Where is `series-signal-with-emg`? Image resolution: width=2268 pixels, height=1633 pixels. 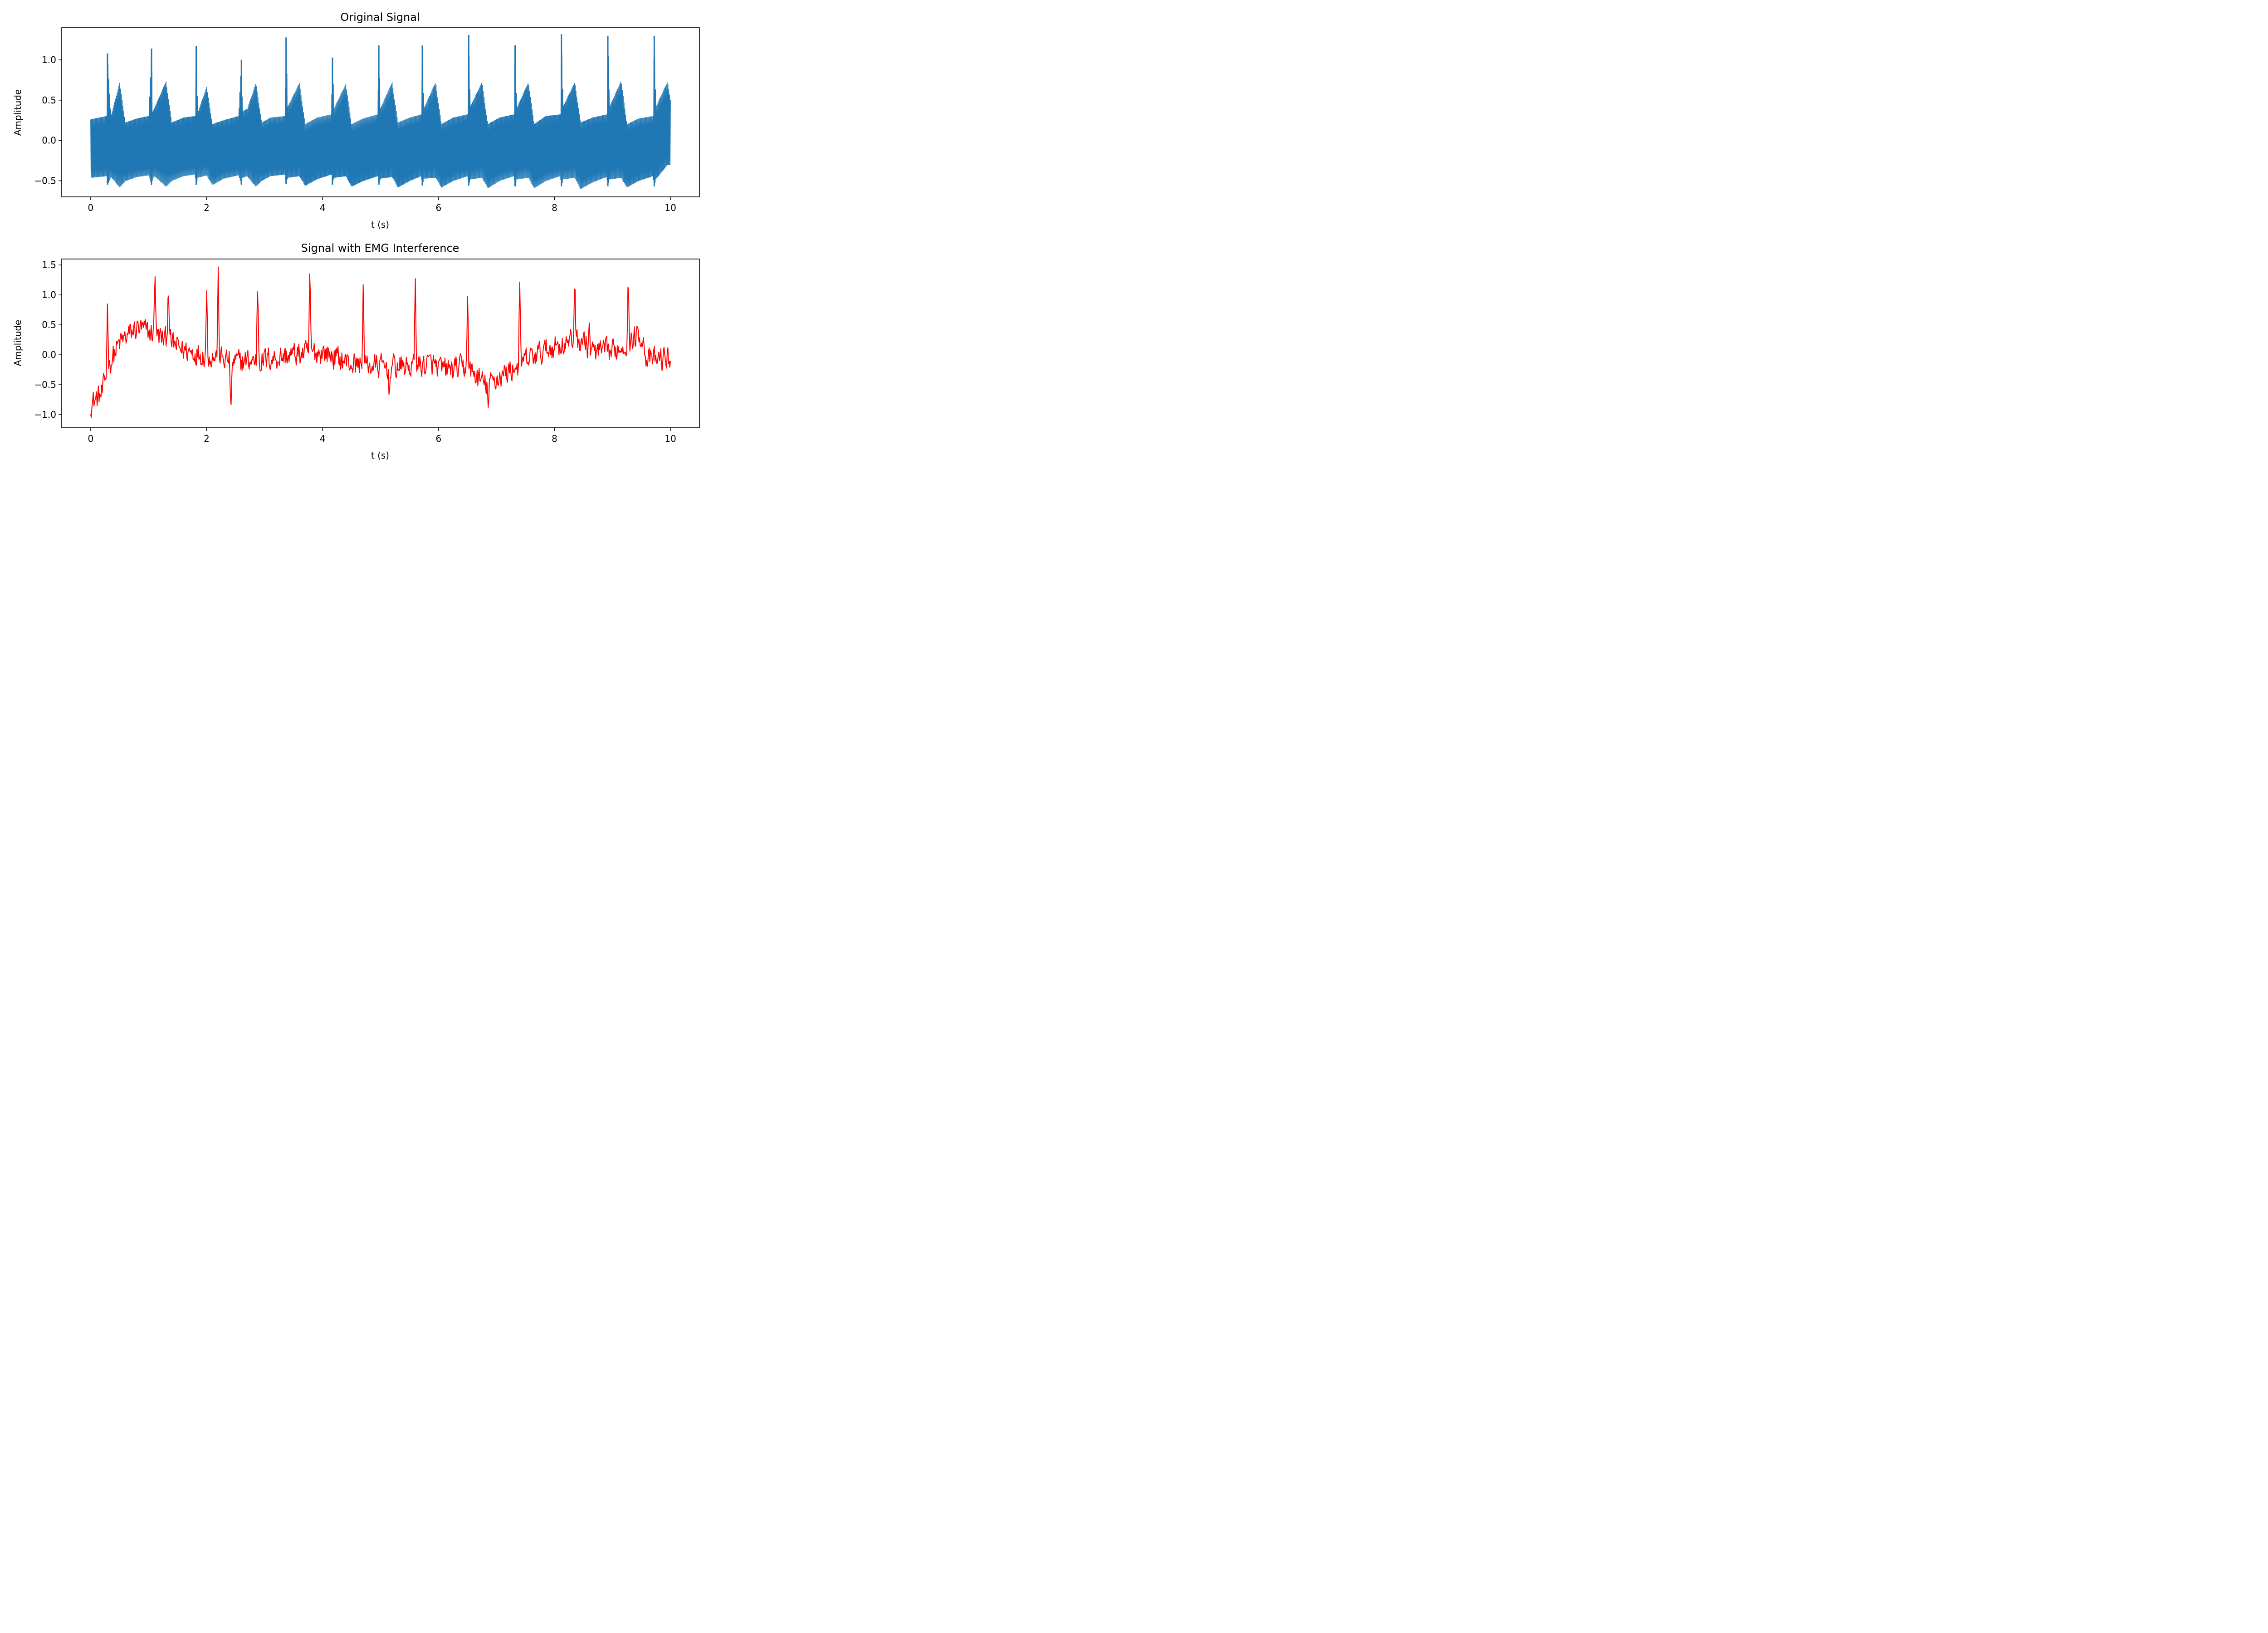
series-signal-with-emg is located at coordinates (381, 342).